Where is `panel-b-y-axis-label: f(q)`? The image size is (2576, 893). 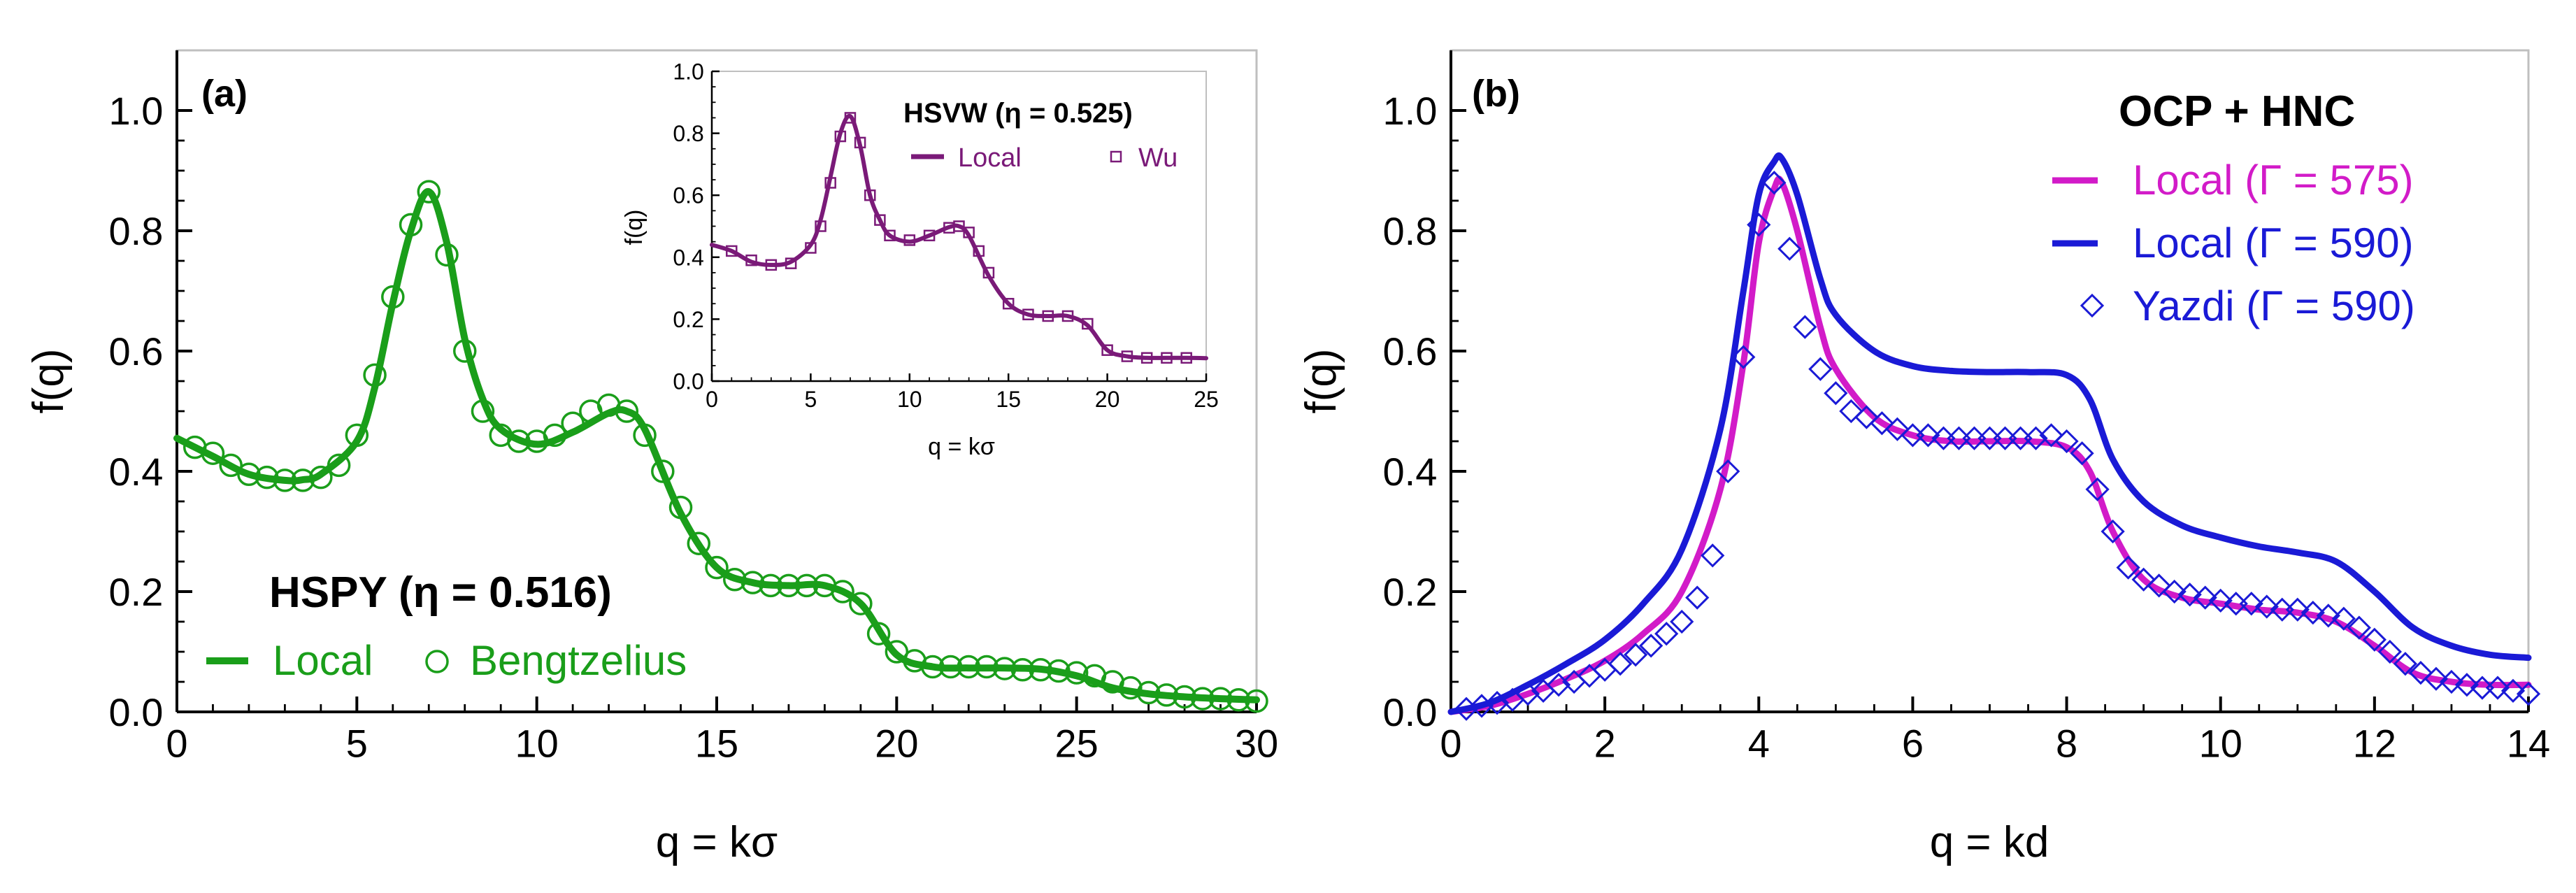
panel-b-y-axis-label: f(q) is located at coordinates (1321, 381).